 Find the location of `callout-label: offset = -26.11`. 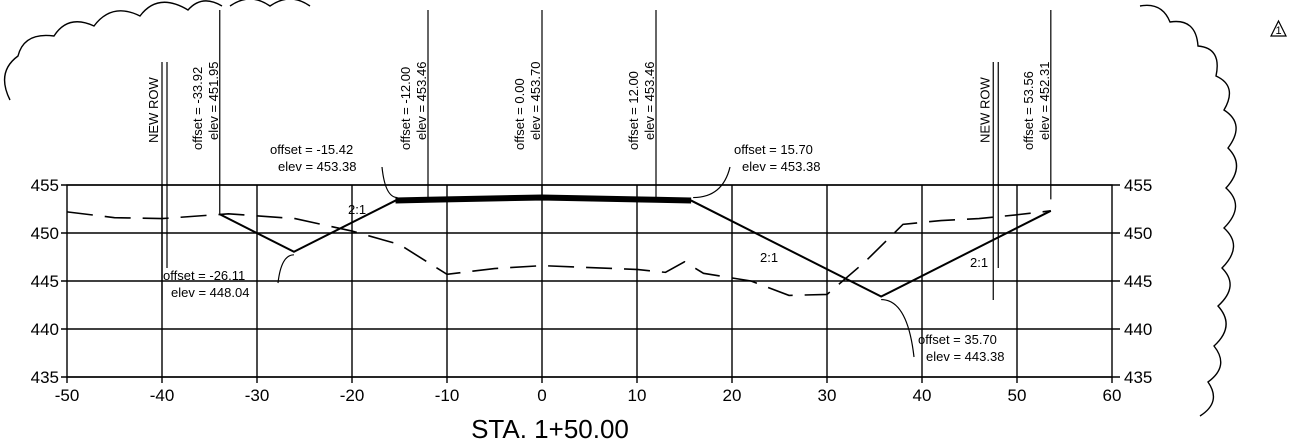

callout-label: offset = -26.11 is located at coordinates (204, 275).